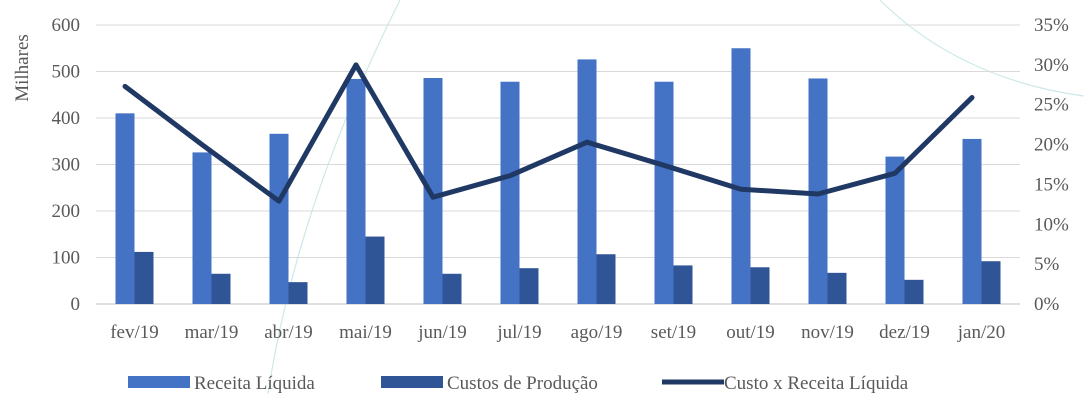 The width and height of the screenshot is (1084, 394). What do you see at coordinates (288, 332) in the screenshot?
I see `x-tick-label: abr/19` at bounding box center [288, 332].